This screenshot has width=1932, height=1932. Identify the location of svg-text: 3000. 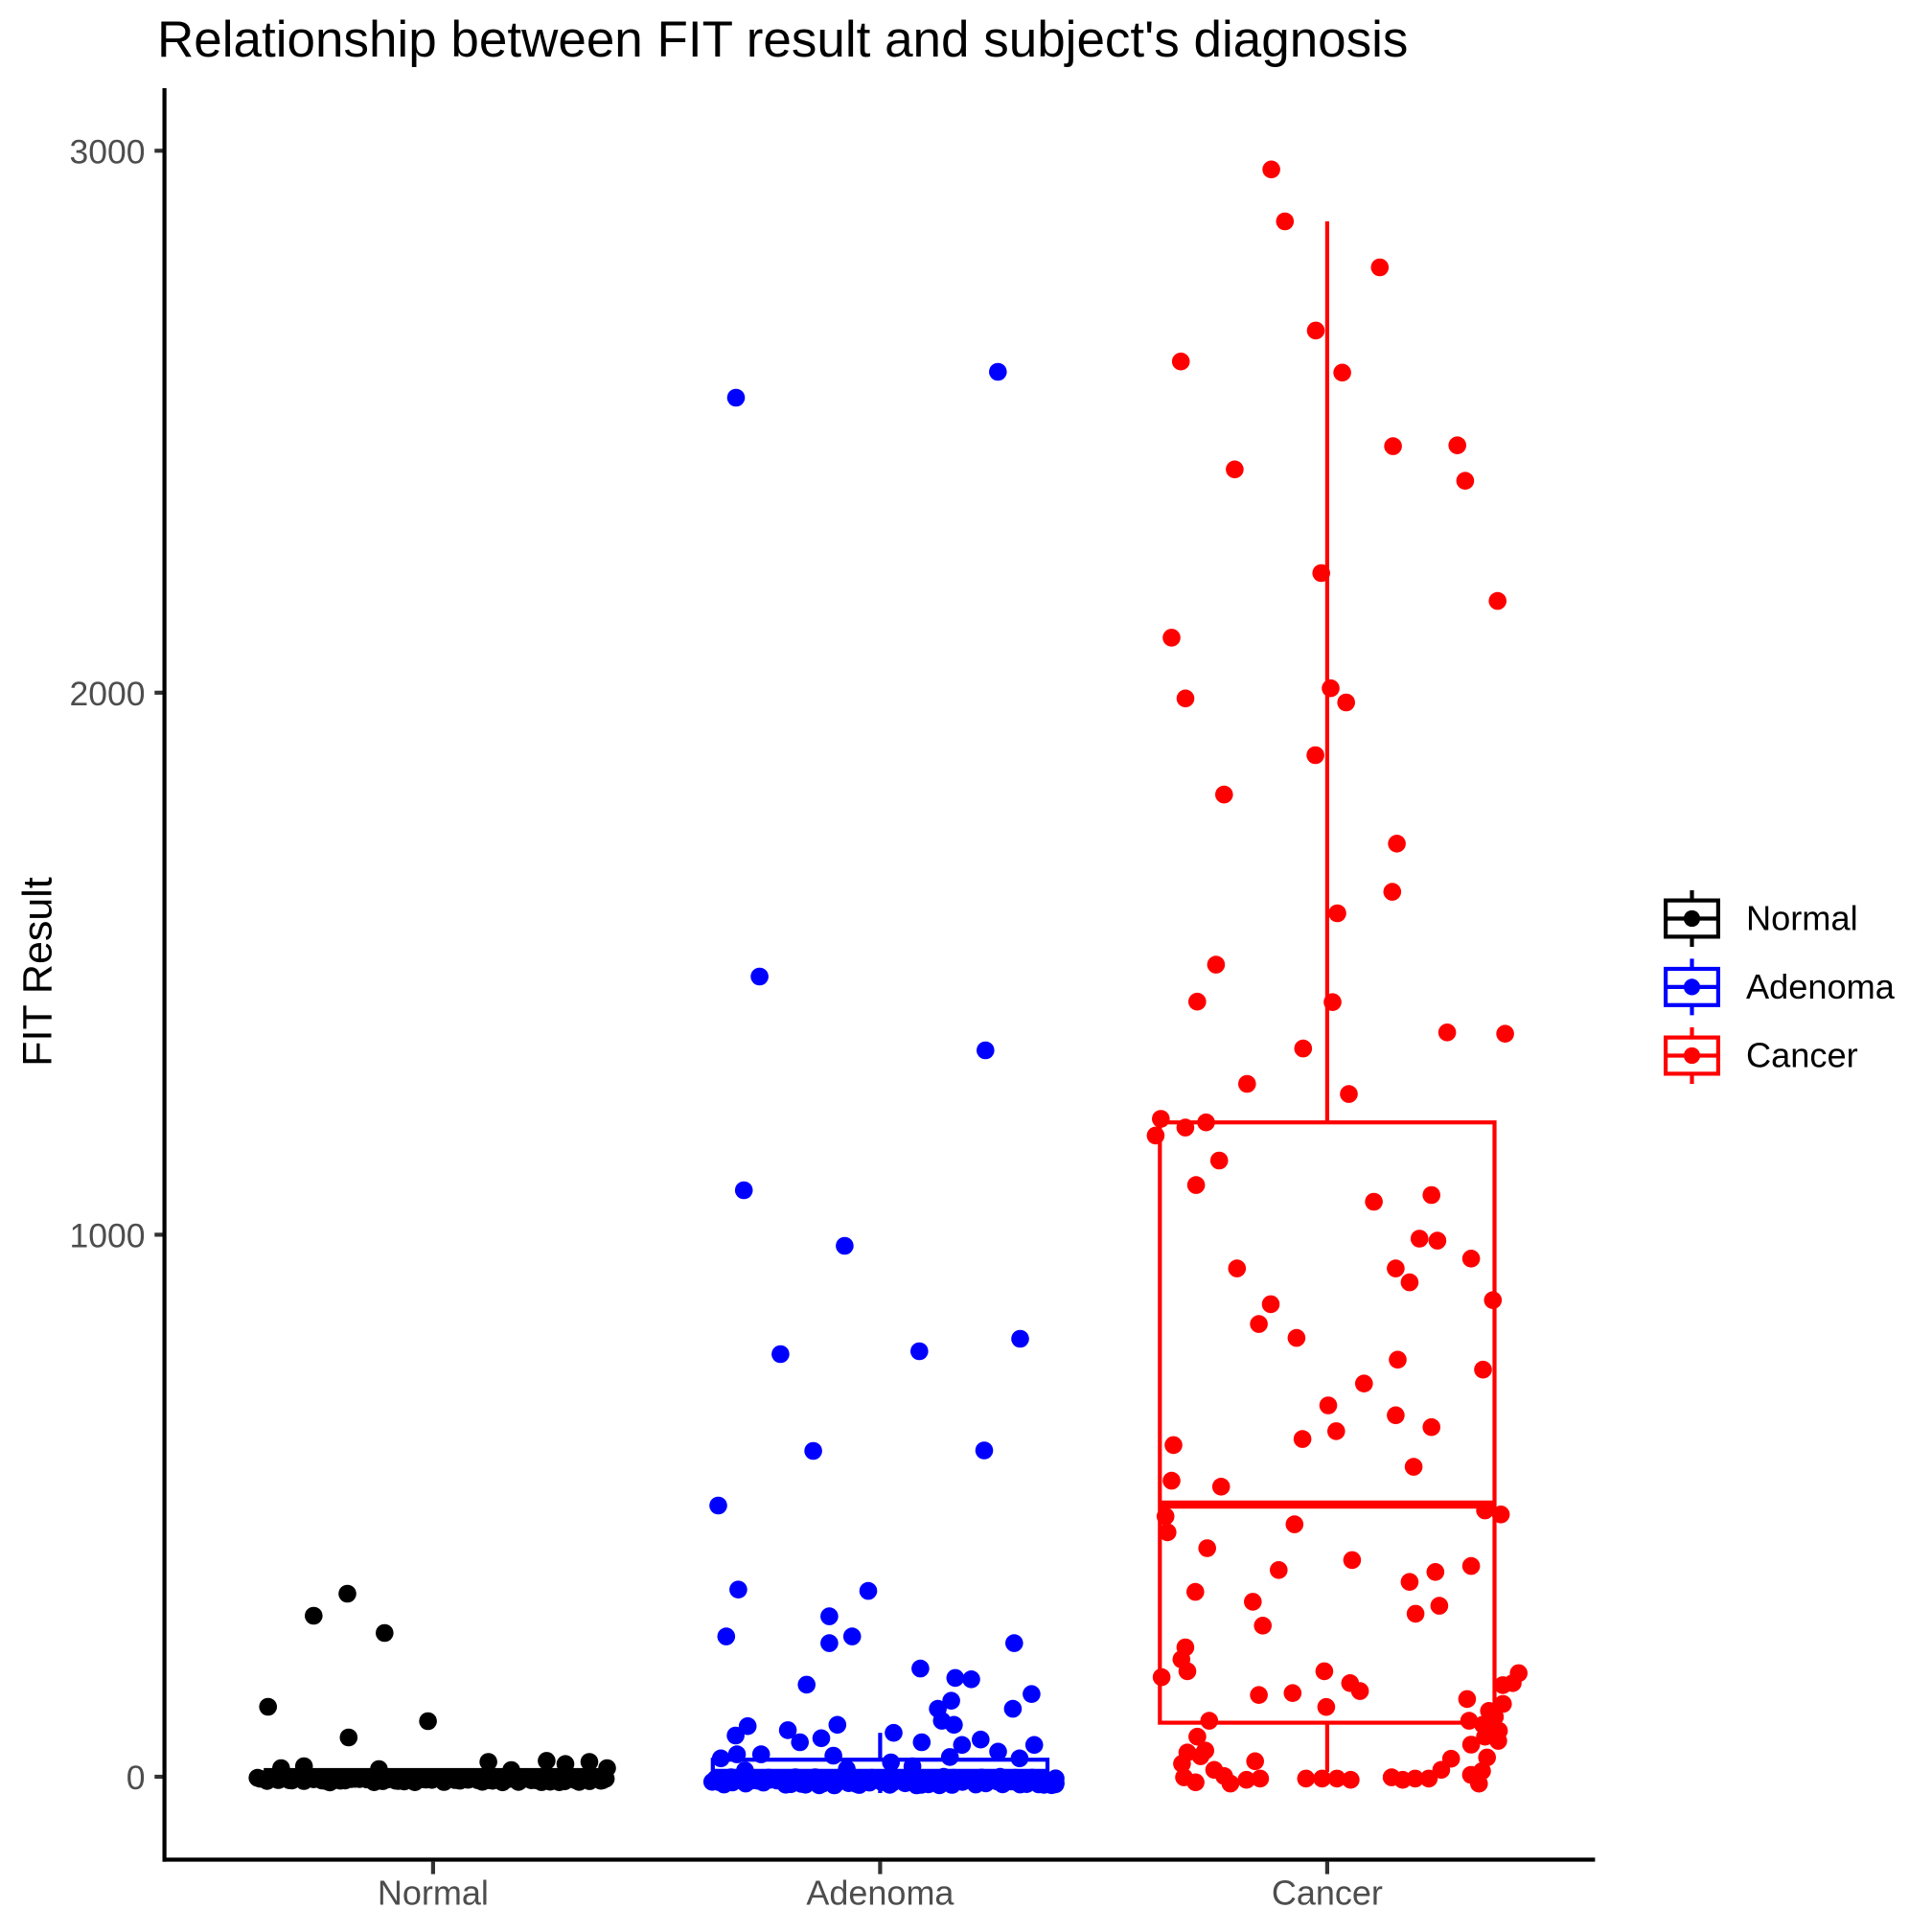
(108, 151).